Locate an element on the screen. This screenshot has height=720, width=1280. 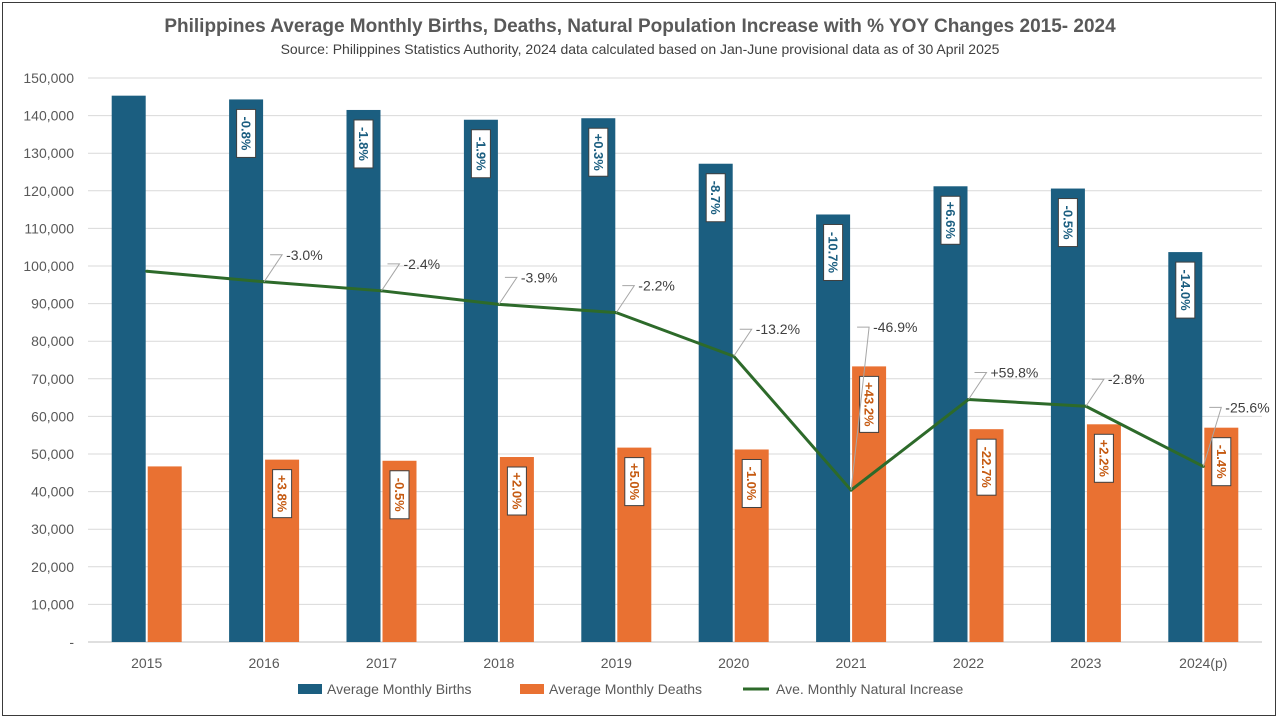
y-tick-label: 140,000 is located at coordinates (48, 116).